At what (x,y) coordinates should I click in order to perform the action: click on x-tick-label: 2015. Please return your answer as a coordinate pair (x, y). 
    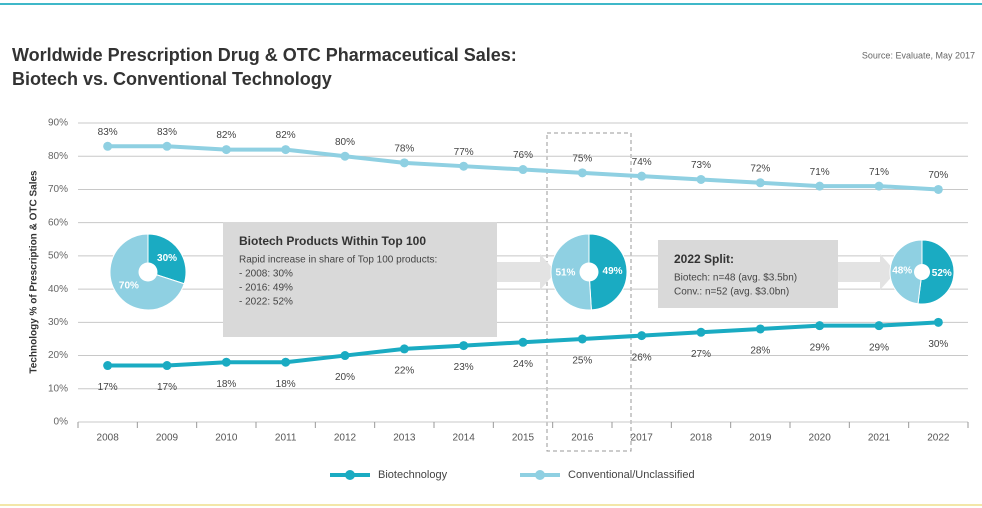
    Looking at the image, I should click on (523, 438).